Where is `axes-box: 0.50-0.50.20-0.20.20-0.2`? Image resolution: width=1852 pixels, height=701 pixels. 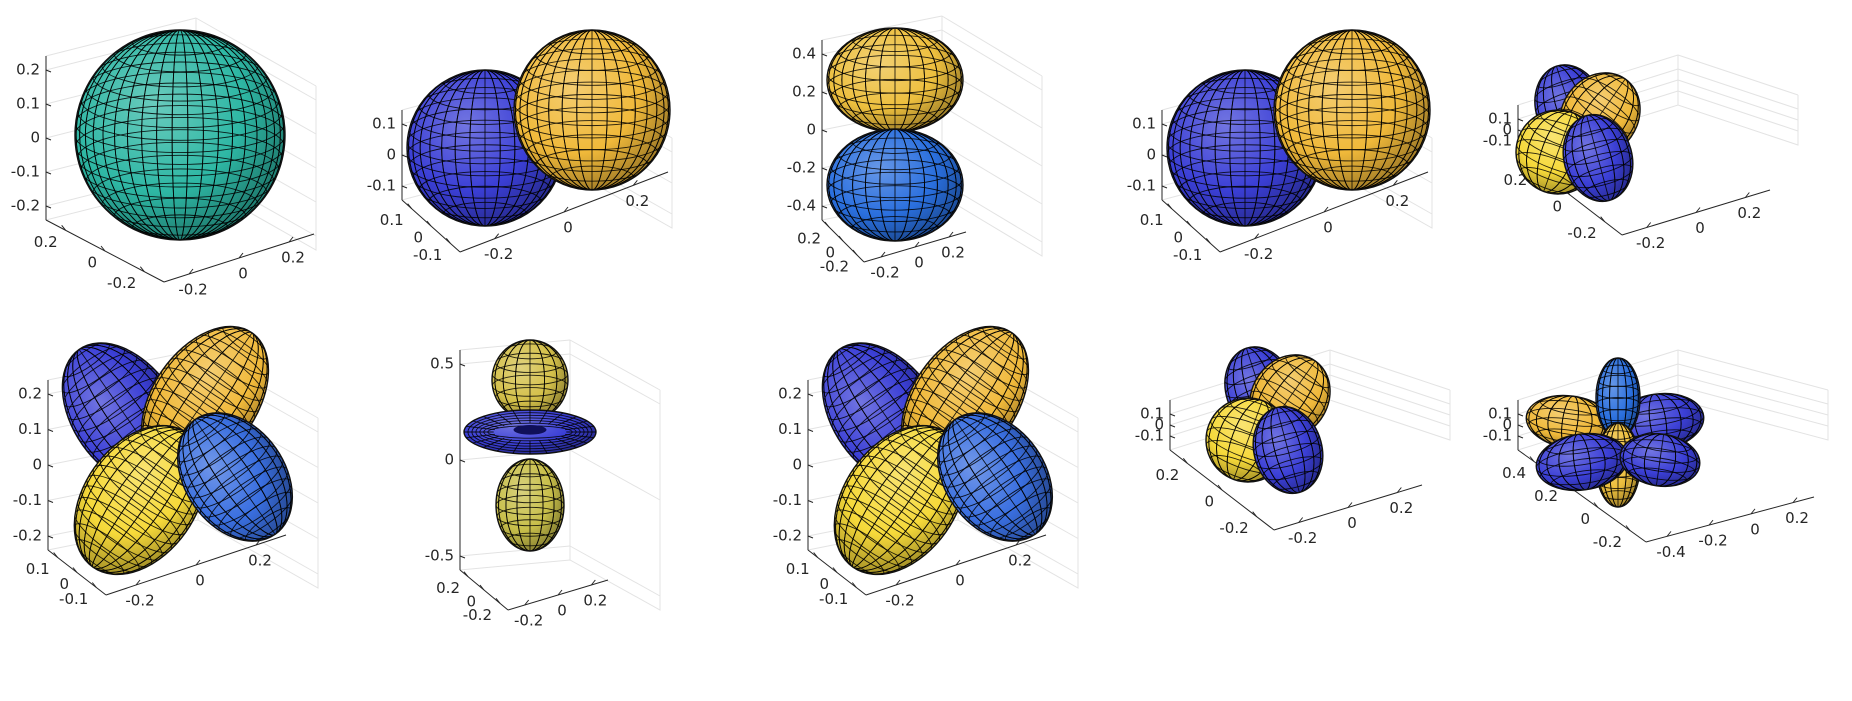 axes-box: 0.50-0.50.20-0.20.20-0.2 is located at coordinates (543, 484).